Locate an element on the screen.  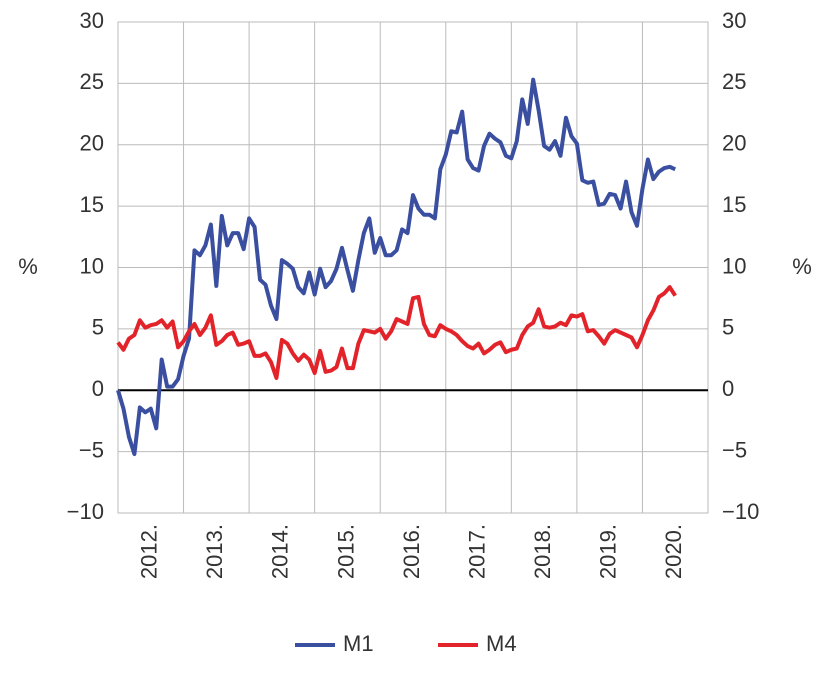
legend-label: M1 is located at coordinates (358, 643).